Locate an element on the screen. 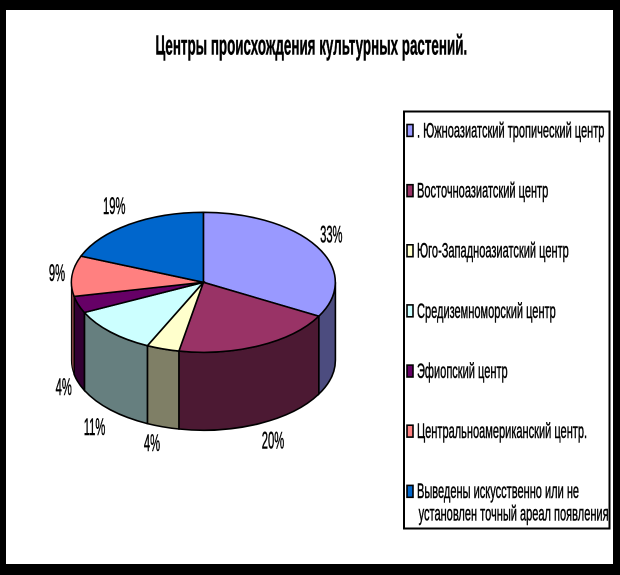 Image resolution: width=620 pixels, height=575 pixels. svg-text: Средиземноморский центр is located at coordinates (486, 310).